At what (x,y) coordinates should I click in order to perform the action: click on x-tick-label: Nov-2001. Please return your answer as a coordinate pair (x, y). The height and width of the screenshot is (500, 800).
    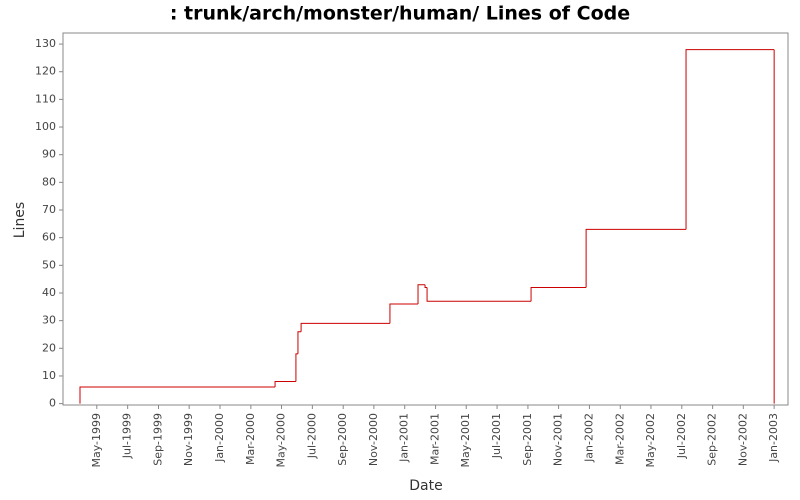
    Looking at the image, I should click on (558, 439).